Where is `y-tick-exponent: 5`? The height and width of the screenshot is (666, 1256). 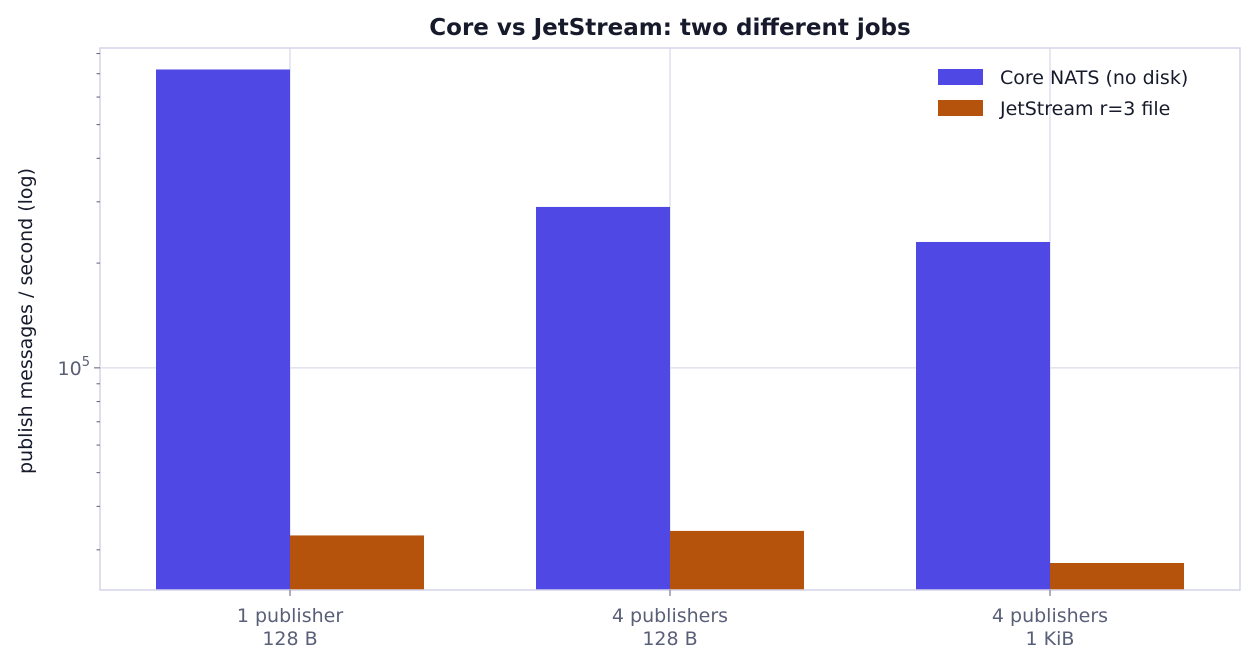 y-tick-exponent: 5 is located at coordinates (86, 362).